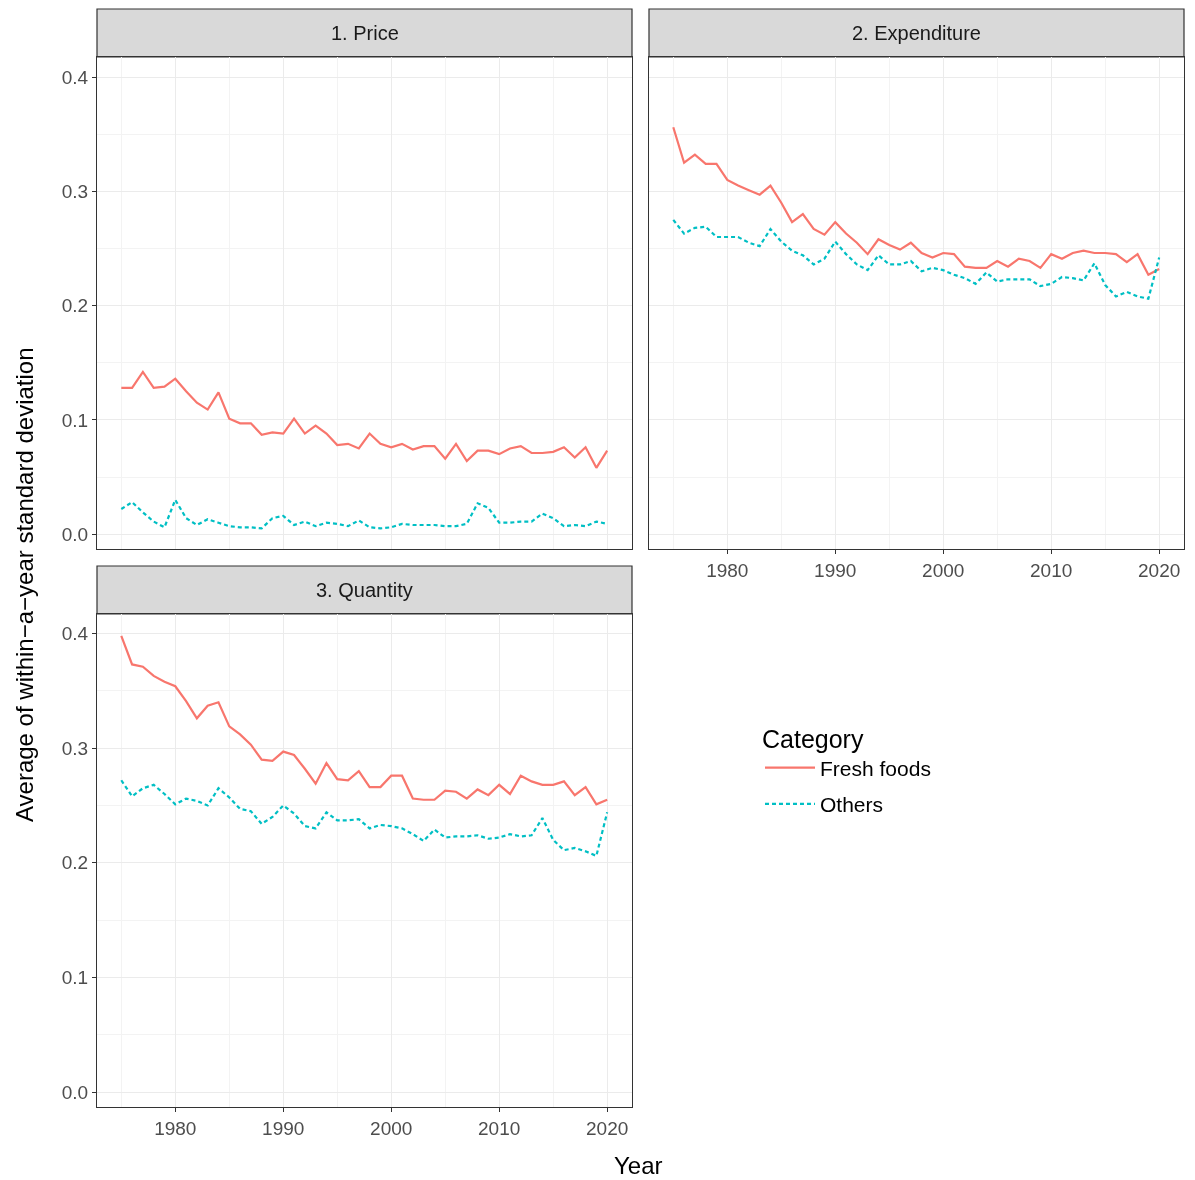 The height and width of the screenshot is (1180, 1195). What do you see at coordinates (852, 805) in the screenshot?
I see `legend-label: Others` at bounding box center [852, 805].